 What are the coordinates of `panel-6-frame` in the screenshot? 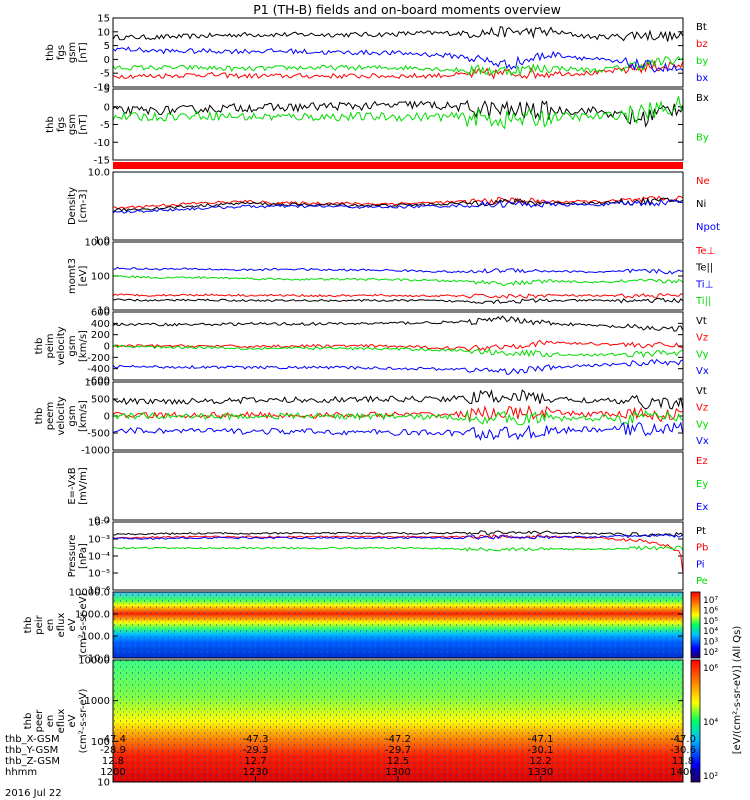 It's located at (398, 416).